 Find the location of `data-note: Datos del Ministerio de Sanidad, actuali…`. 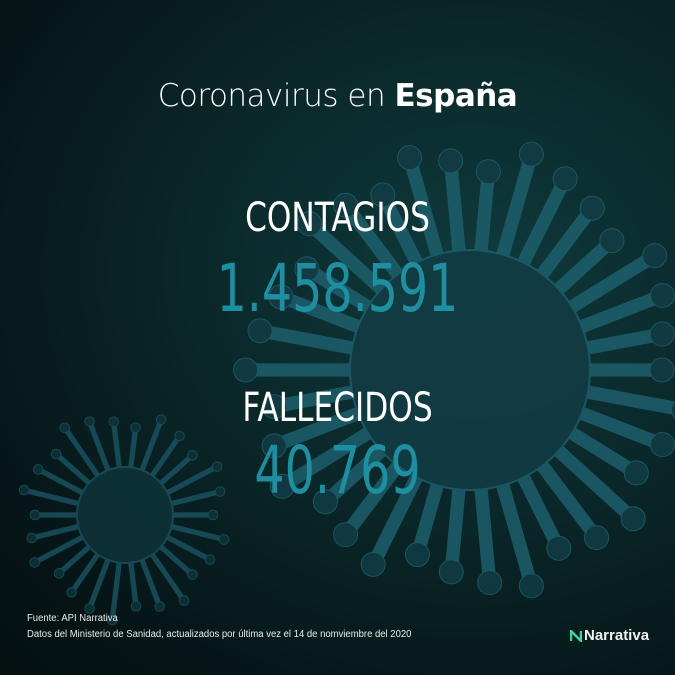

data-note: Datos del Ministerio de Sanidad, actuali… is located at coordinates (219, 634).